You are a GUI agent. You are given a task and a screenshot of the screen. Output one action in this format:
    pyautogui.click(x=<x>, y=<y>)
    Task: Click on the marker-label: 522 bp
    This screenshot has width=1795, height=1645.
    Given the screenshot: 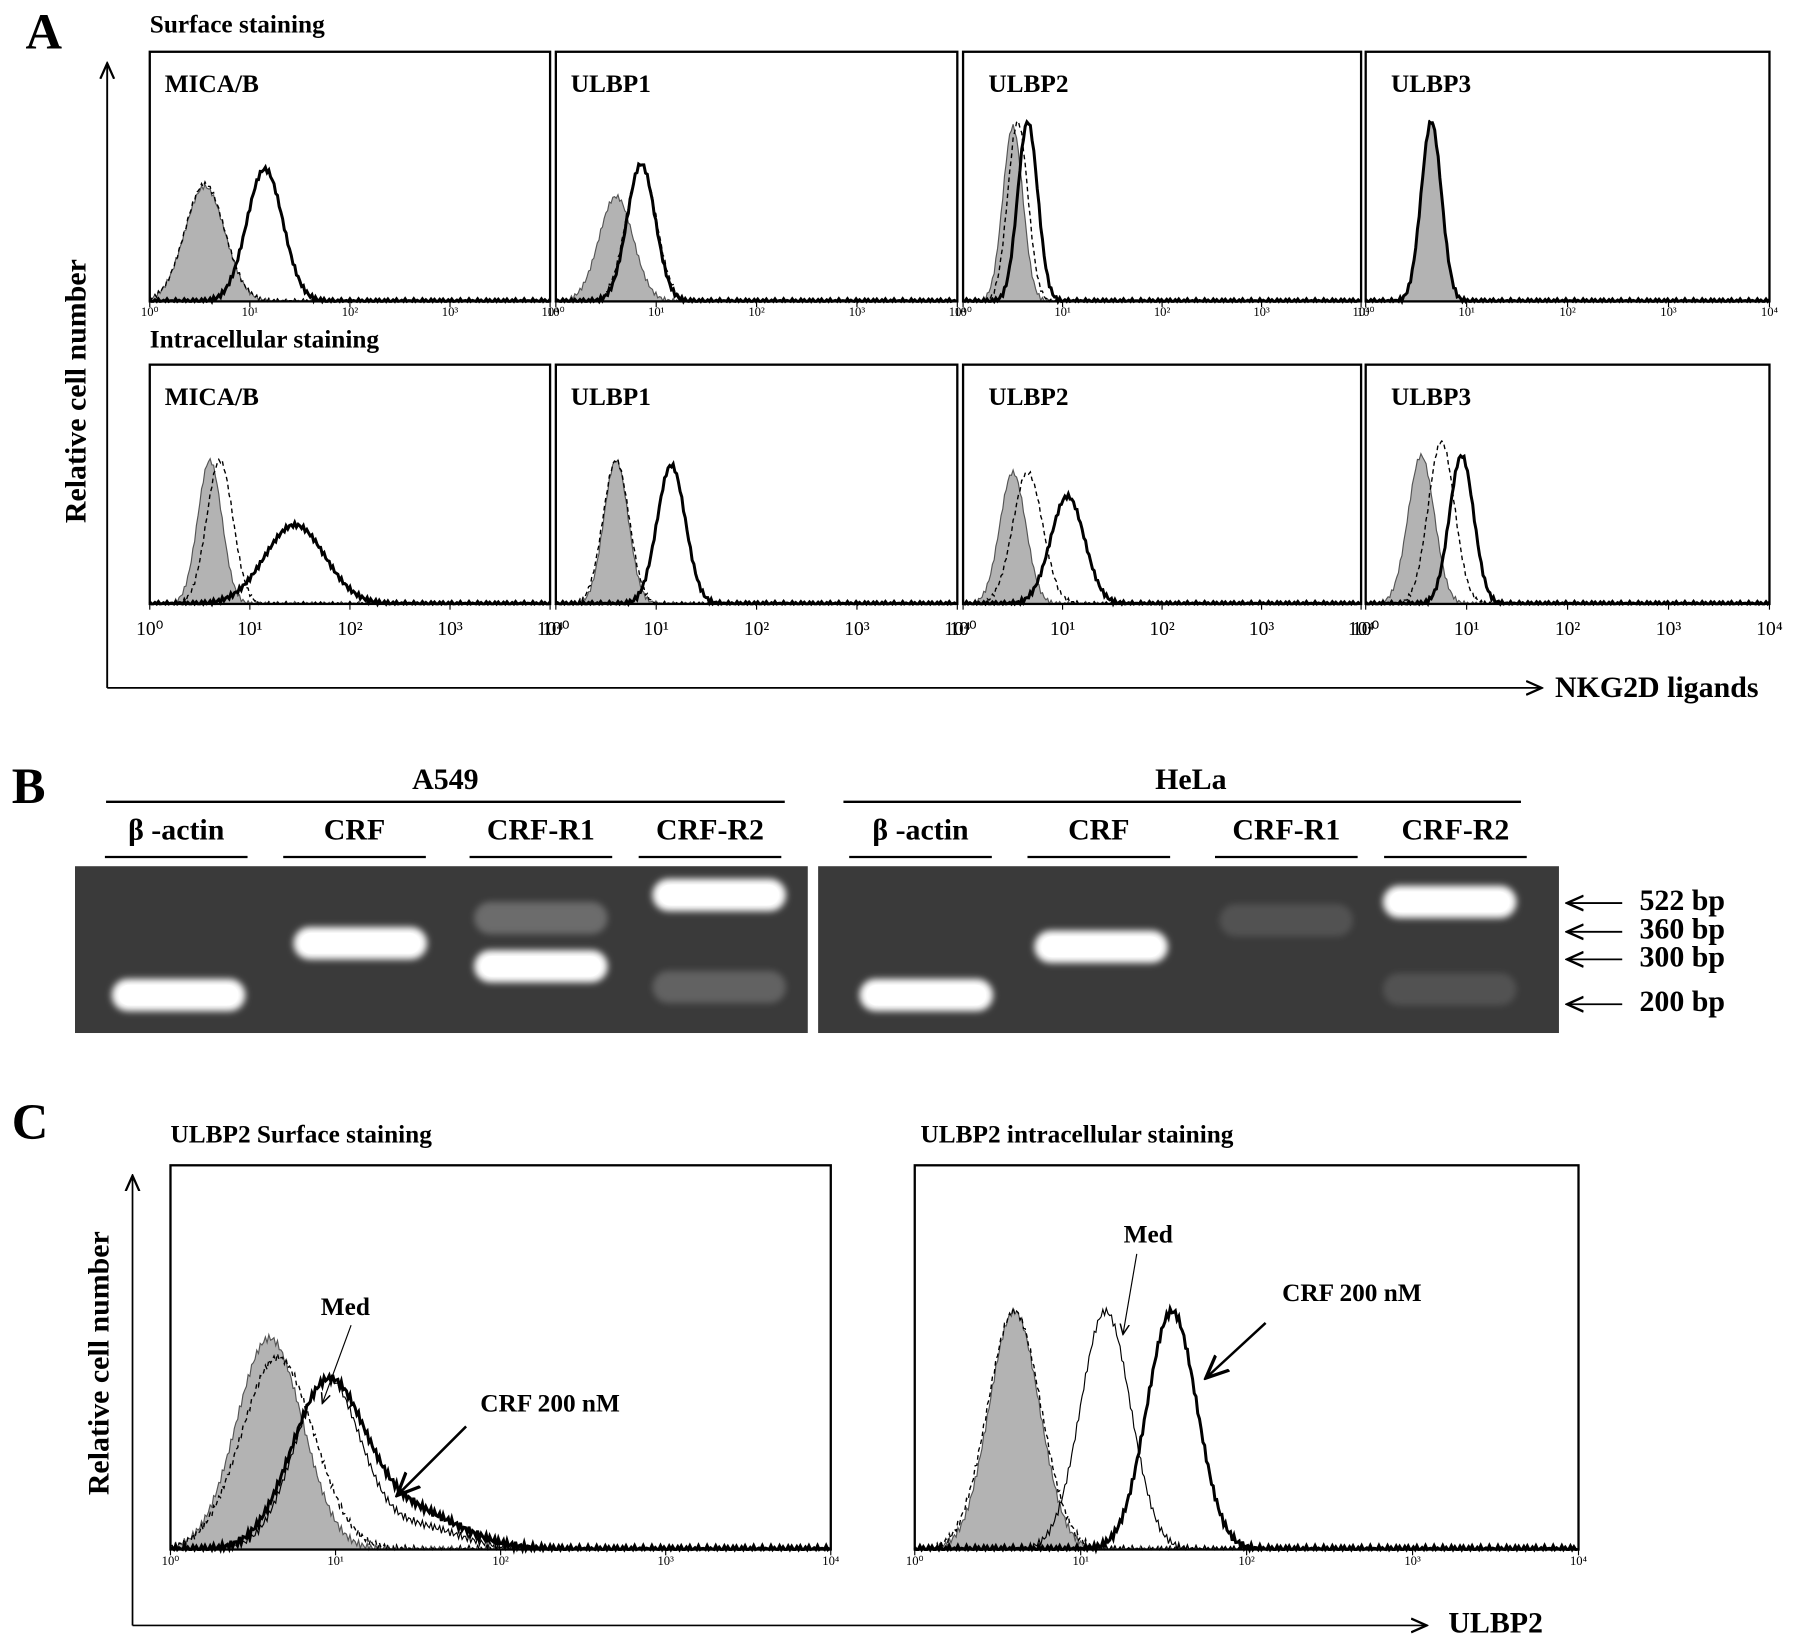 What is the action you would take?
    pyautogui.click(x=1682, y=900)
    